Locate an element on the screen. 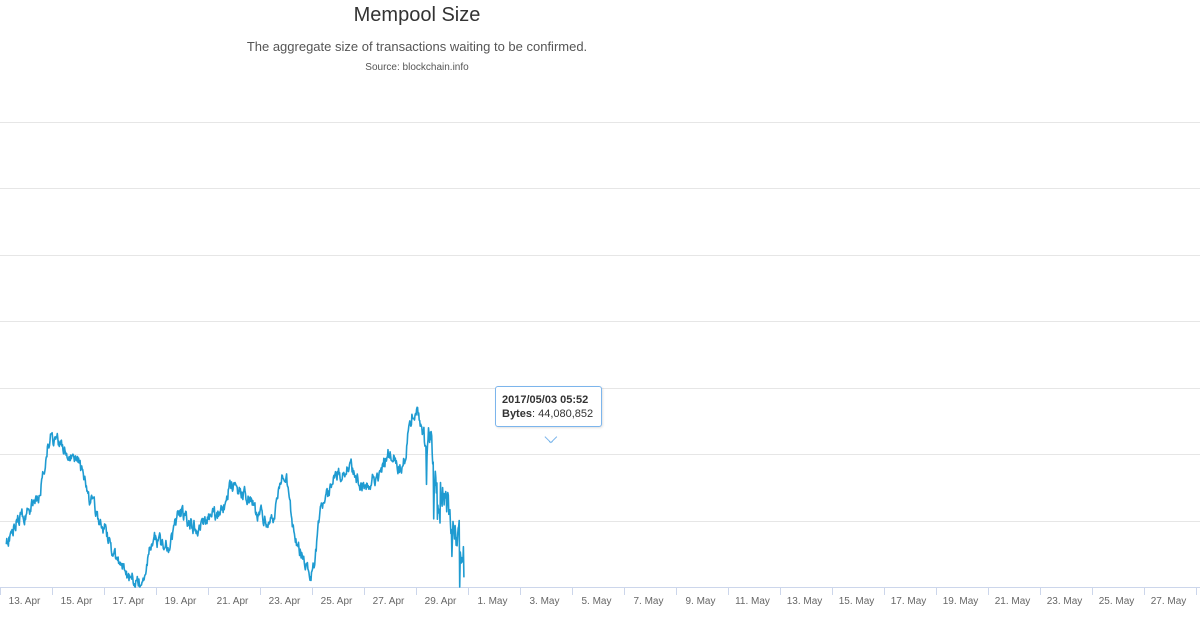 This screenshot has height=630, width=1200. x-tick-label: 19. May is located at coordinates (961, 601).